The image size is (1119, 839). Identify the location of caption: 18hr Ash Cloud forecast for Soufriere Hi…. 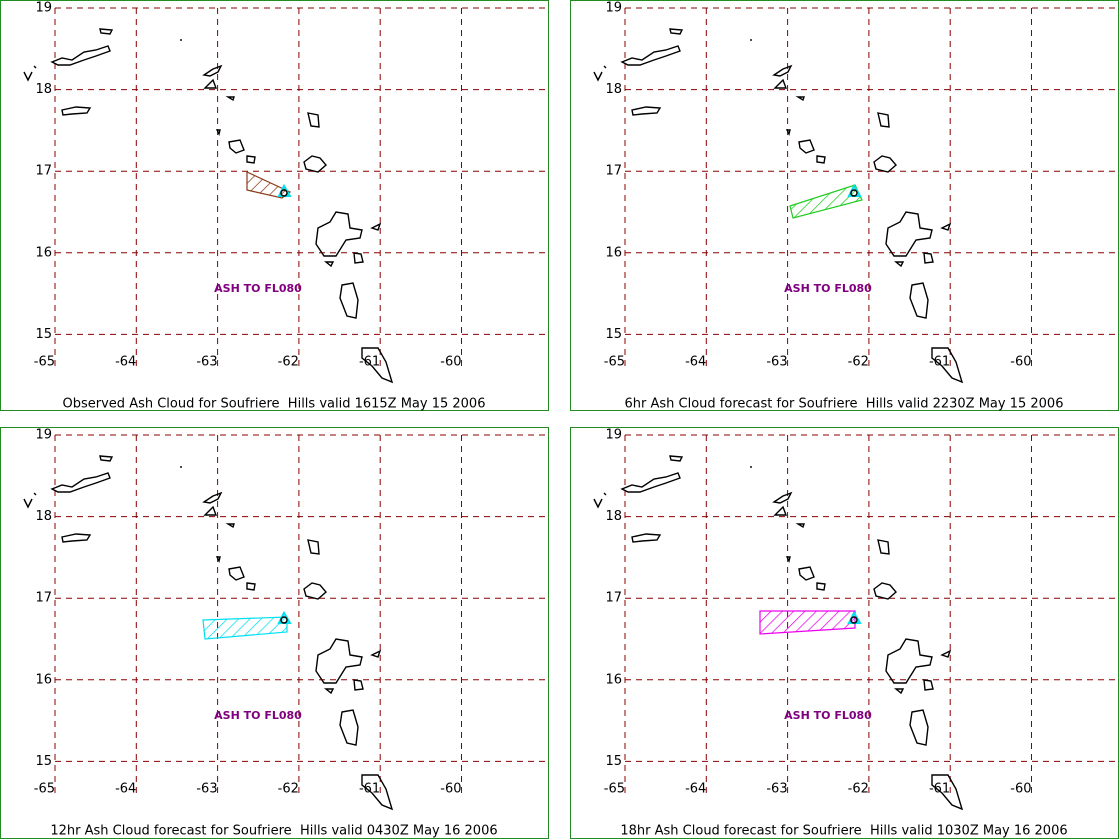
(843, 831).